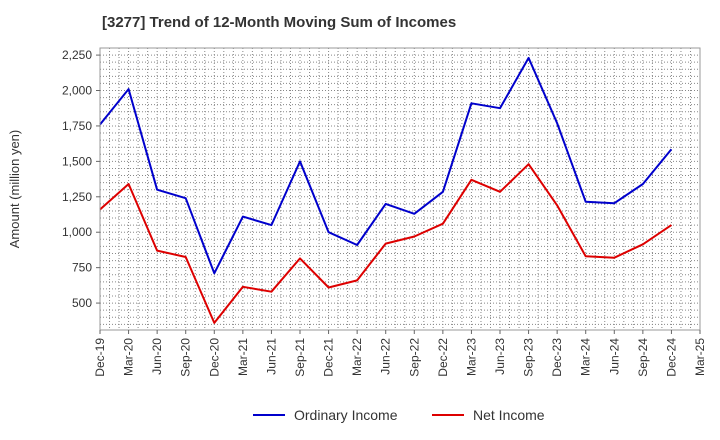 The image size is (720, 440). I want to click on y-tick-label: 2,250, so click(77, 55).